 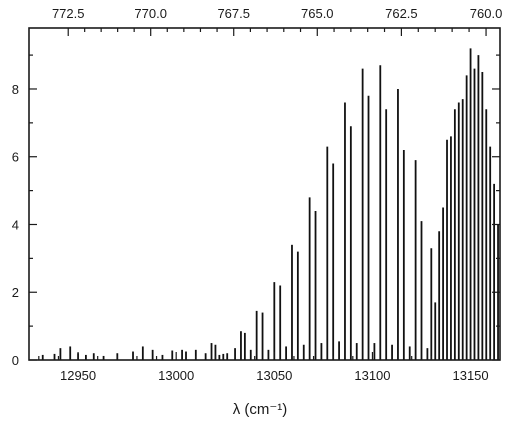 What do you see at coordinates (15, 89) in the screenshot?
I see `y-tick-label: 8` at bounding box center [15, 89].